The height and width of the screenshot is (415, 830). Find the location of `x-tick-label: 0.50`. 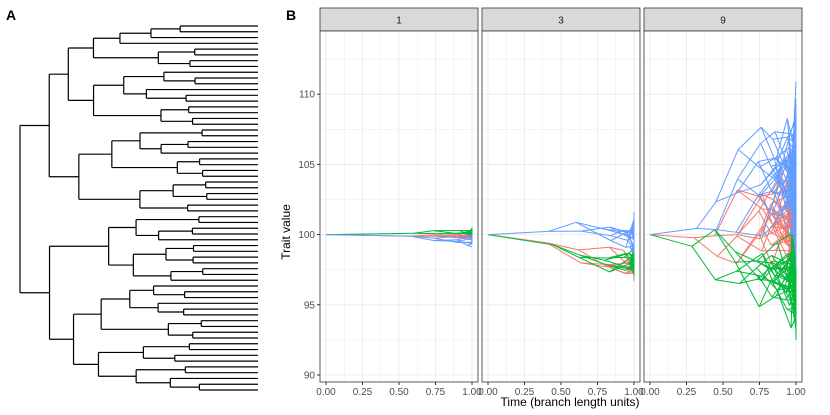

x-tick-label: 0.50 is located at coordinates (561, 392).